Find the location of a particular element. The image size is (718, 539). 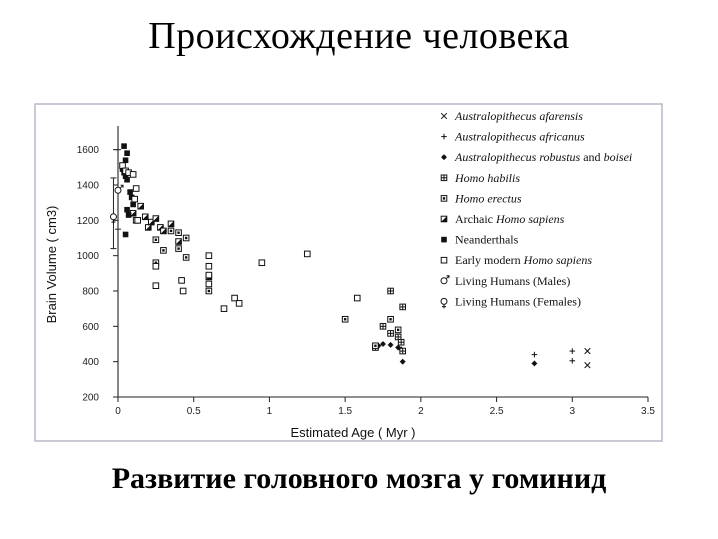

legend-label: Australopithecus afarensis is located at coordinates (518, 116).